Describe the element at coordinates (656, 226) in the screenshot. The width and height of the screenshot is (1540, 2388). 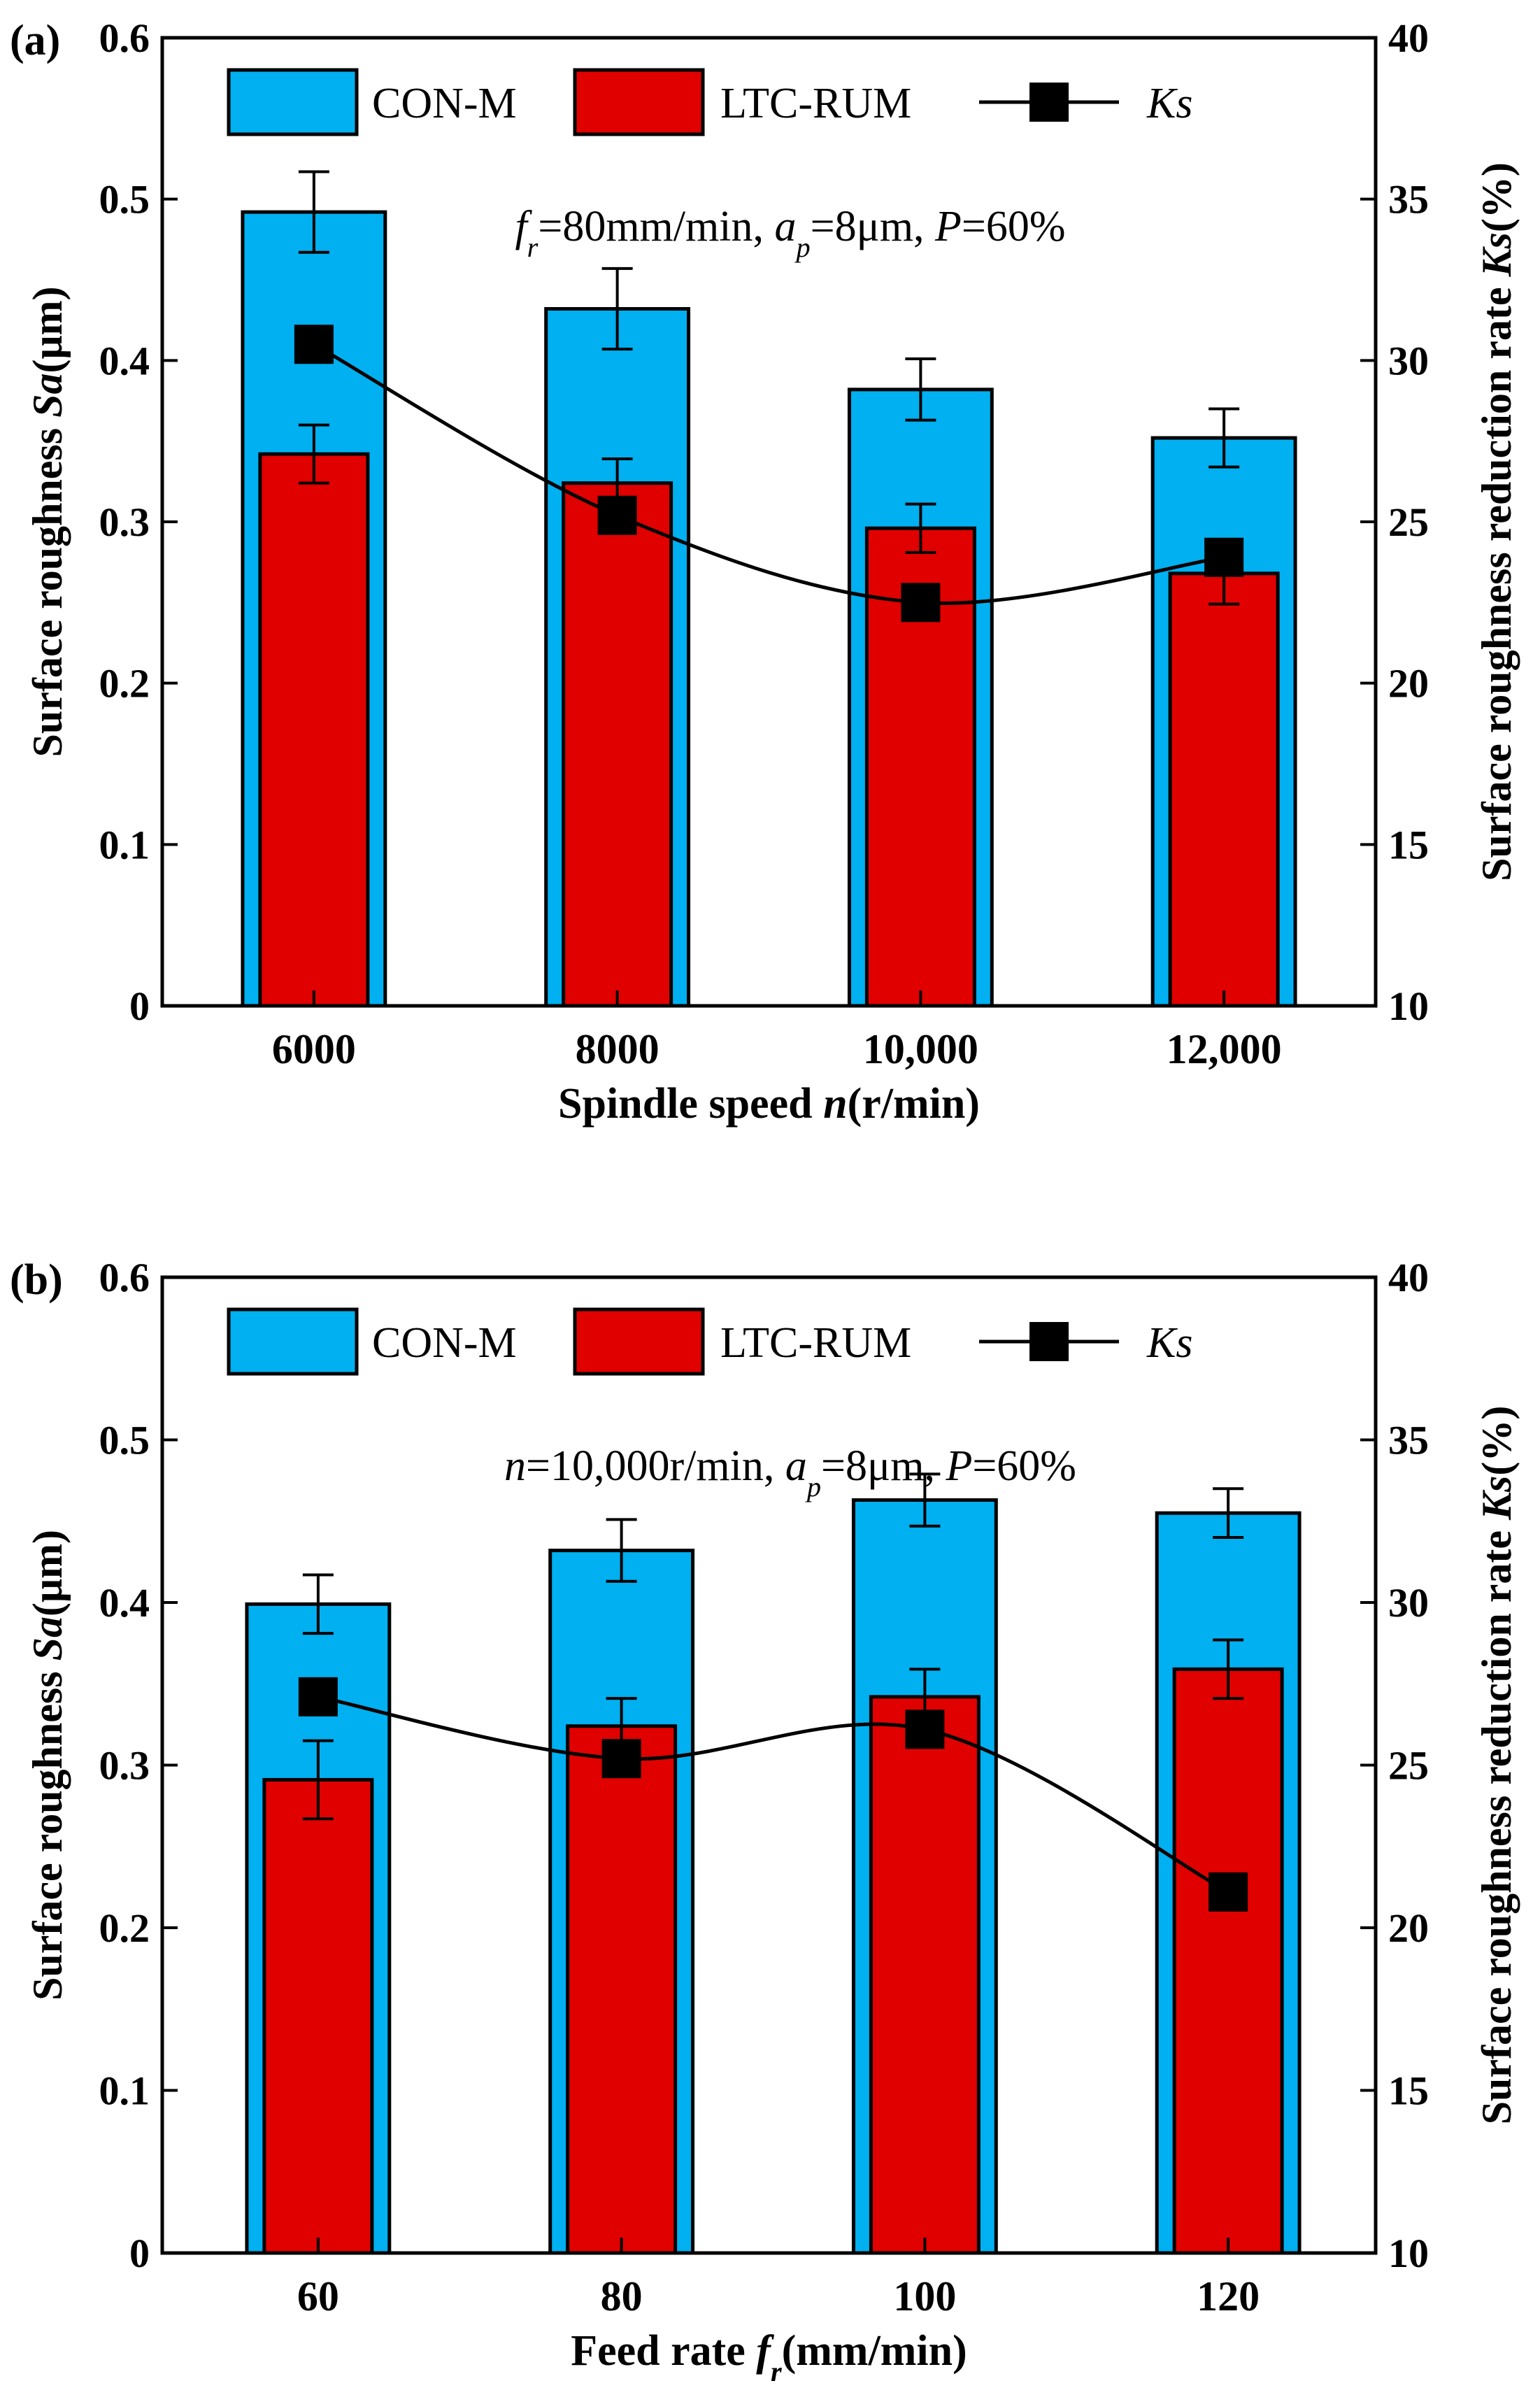
I see `condition-annotation-part: =80mm/min,` at that location.